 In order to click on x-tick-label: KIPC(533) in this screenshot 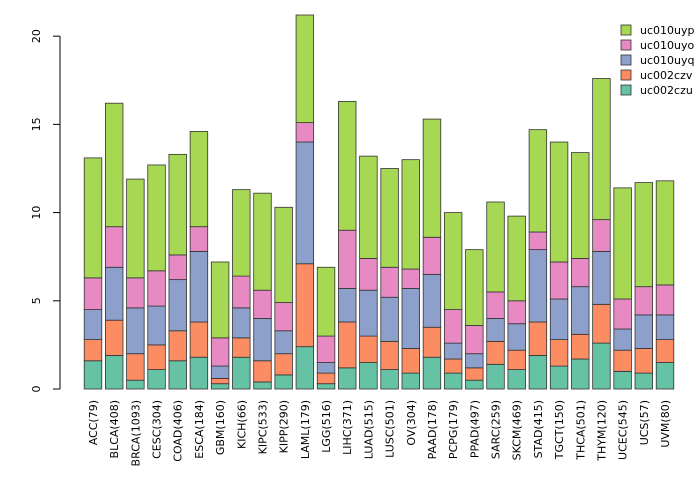, I will do `click(262, 427)`.